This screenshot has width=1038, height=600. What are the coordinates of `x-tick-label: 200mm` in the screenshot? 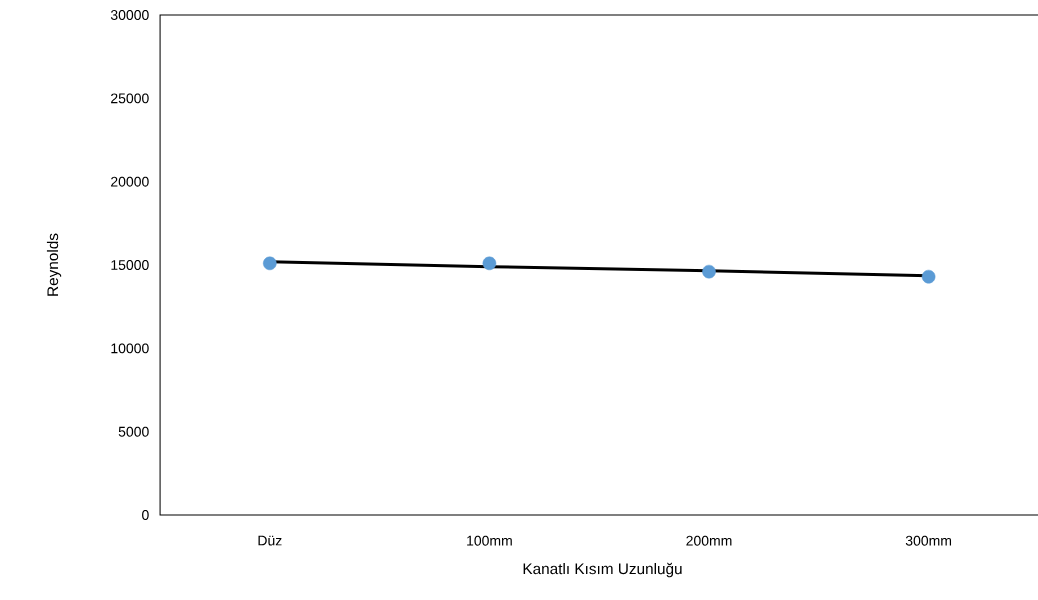 It's located at (709, 540).